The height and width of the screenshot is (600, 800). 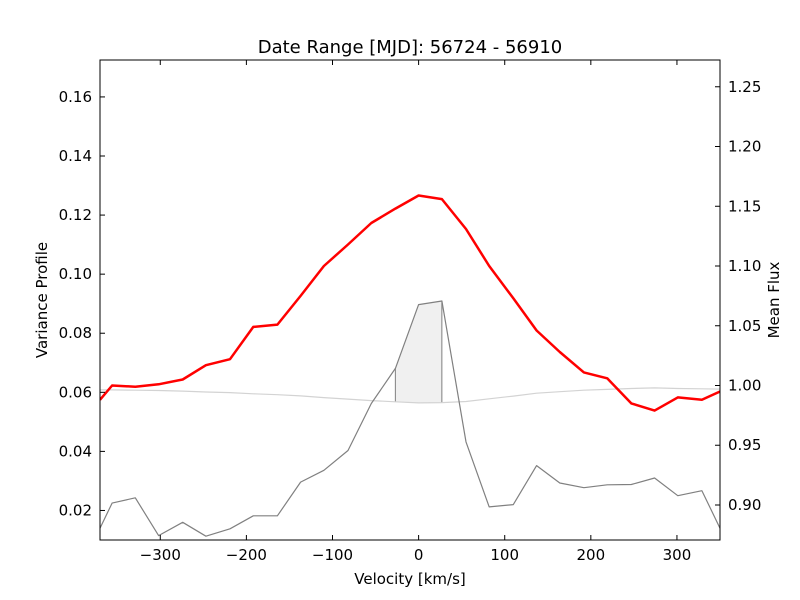 I want to click on shaded-region-layer, so click(x=418, y=352).